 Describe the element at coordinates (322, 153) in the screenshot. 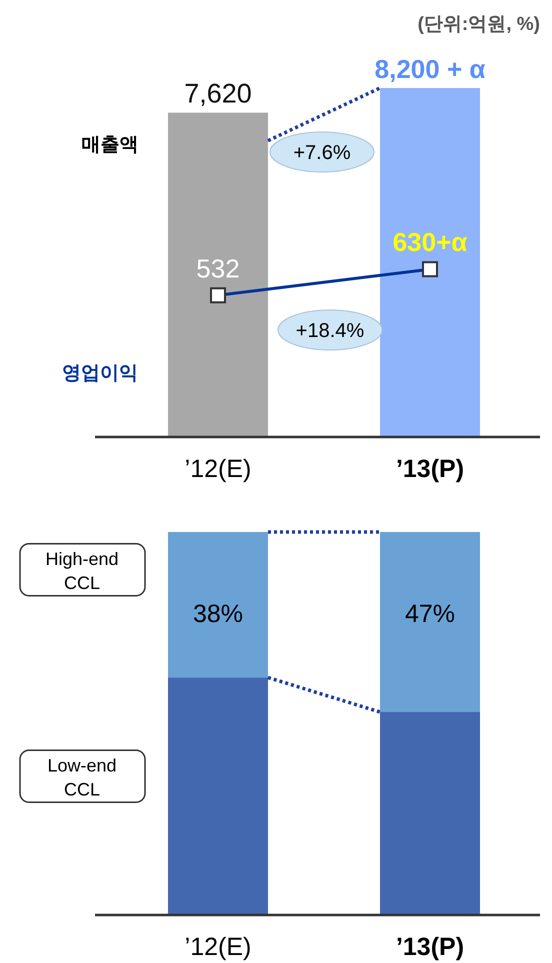

I see `annotation: +7.6%` at that location.